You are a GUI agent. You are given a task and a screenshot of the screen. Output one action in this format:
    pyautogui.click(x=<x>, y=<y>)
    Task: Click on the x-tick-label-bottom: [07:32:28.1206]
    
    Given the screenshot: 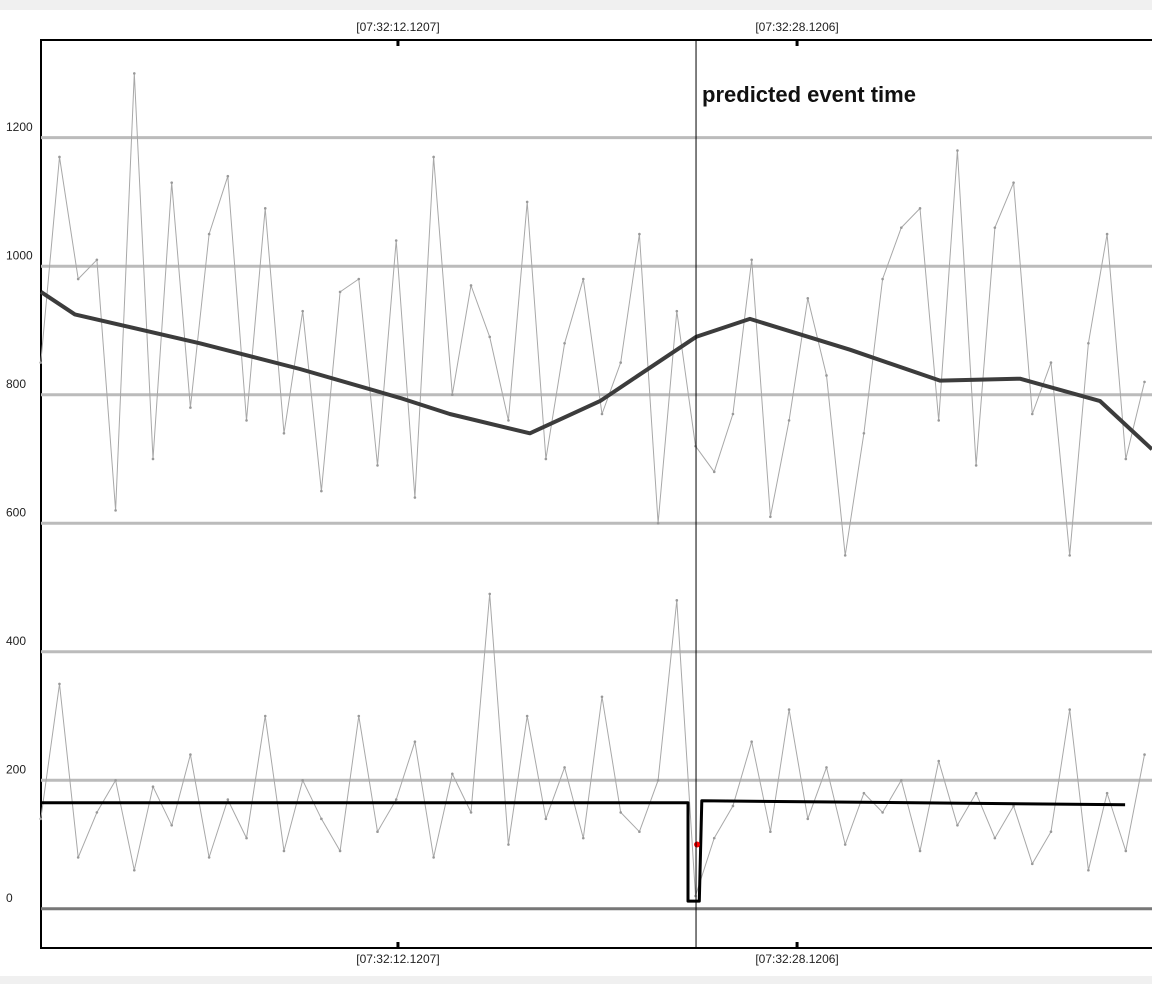 What is the action you would take?
    pyautogui.click(x=796, y=959)
    